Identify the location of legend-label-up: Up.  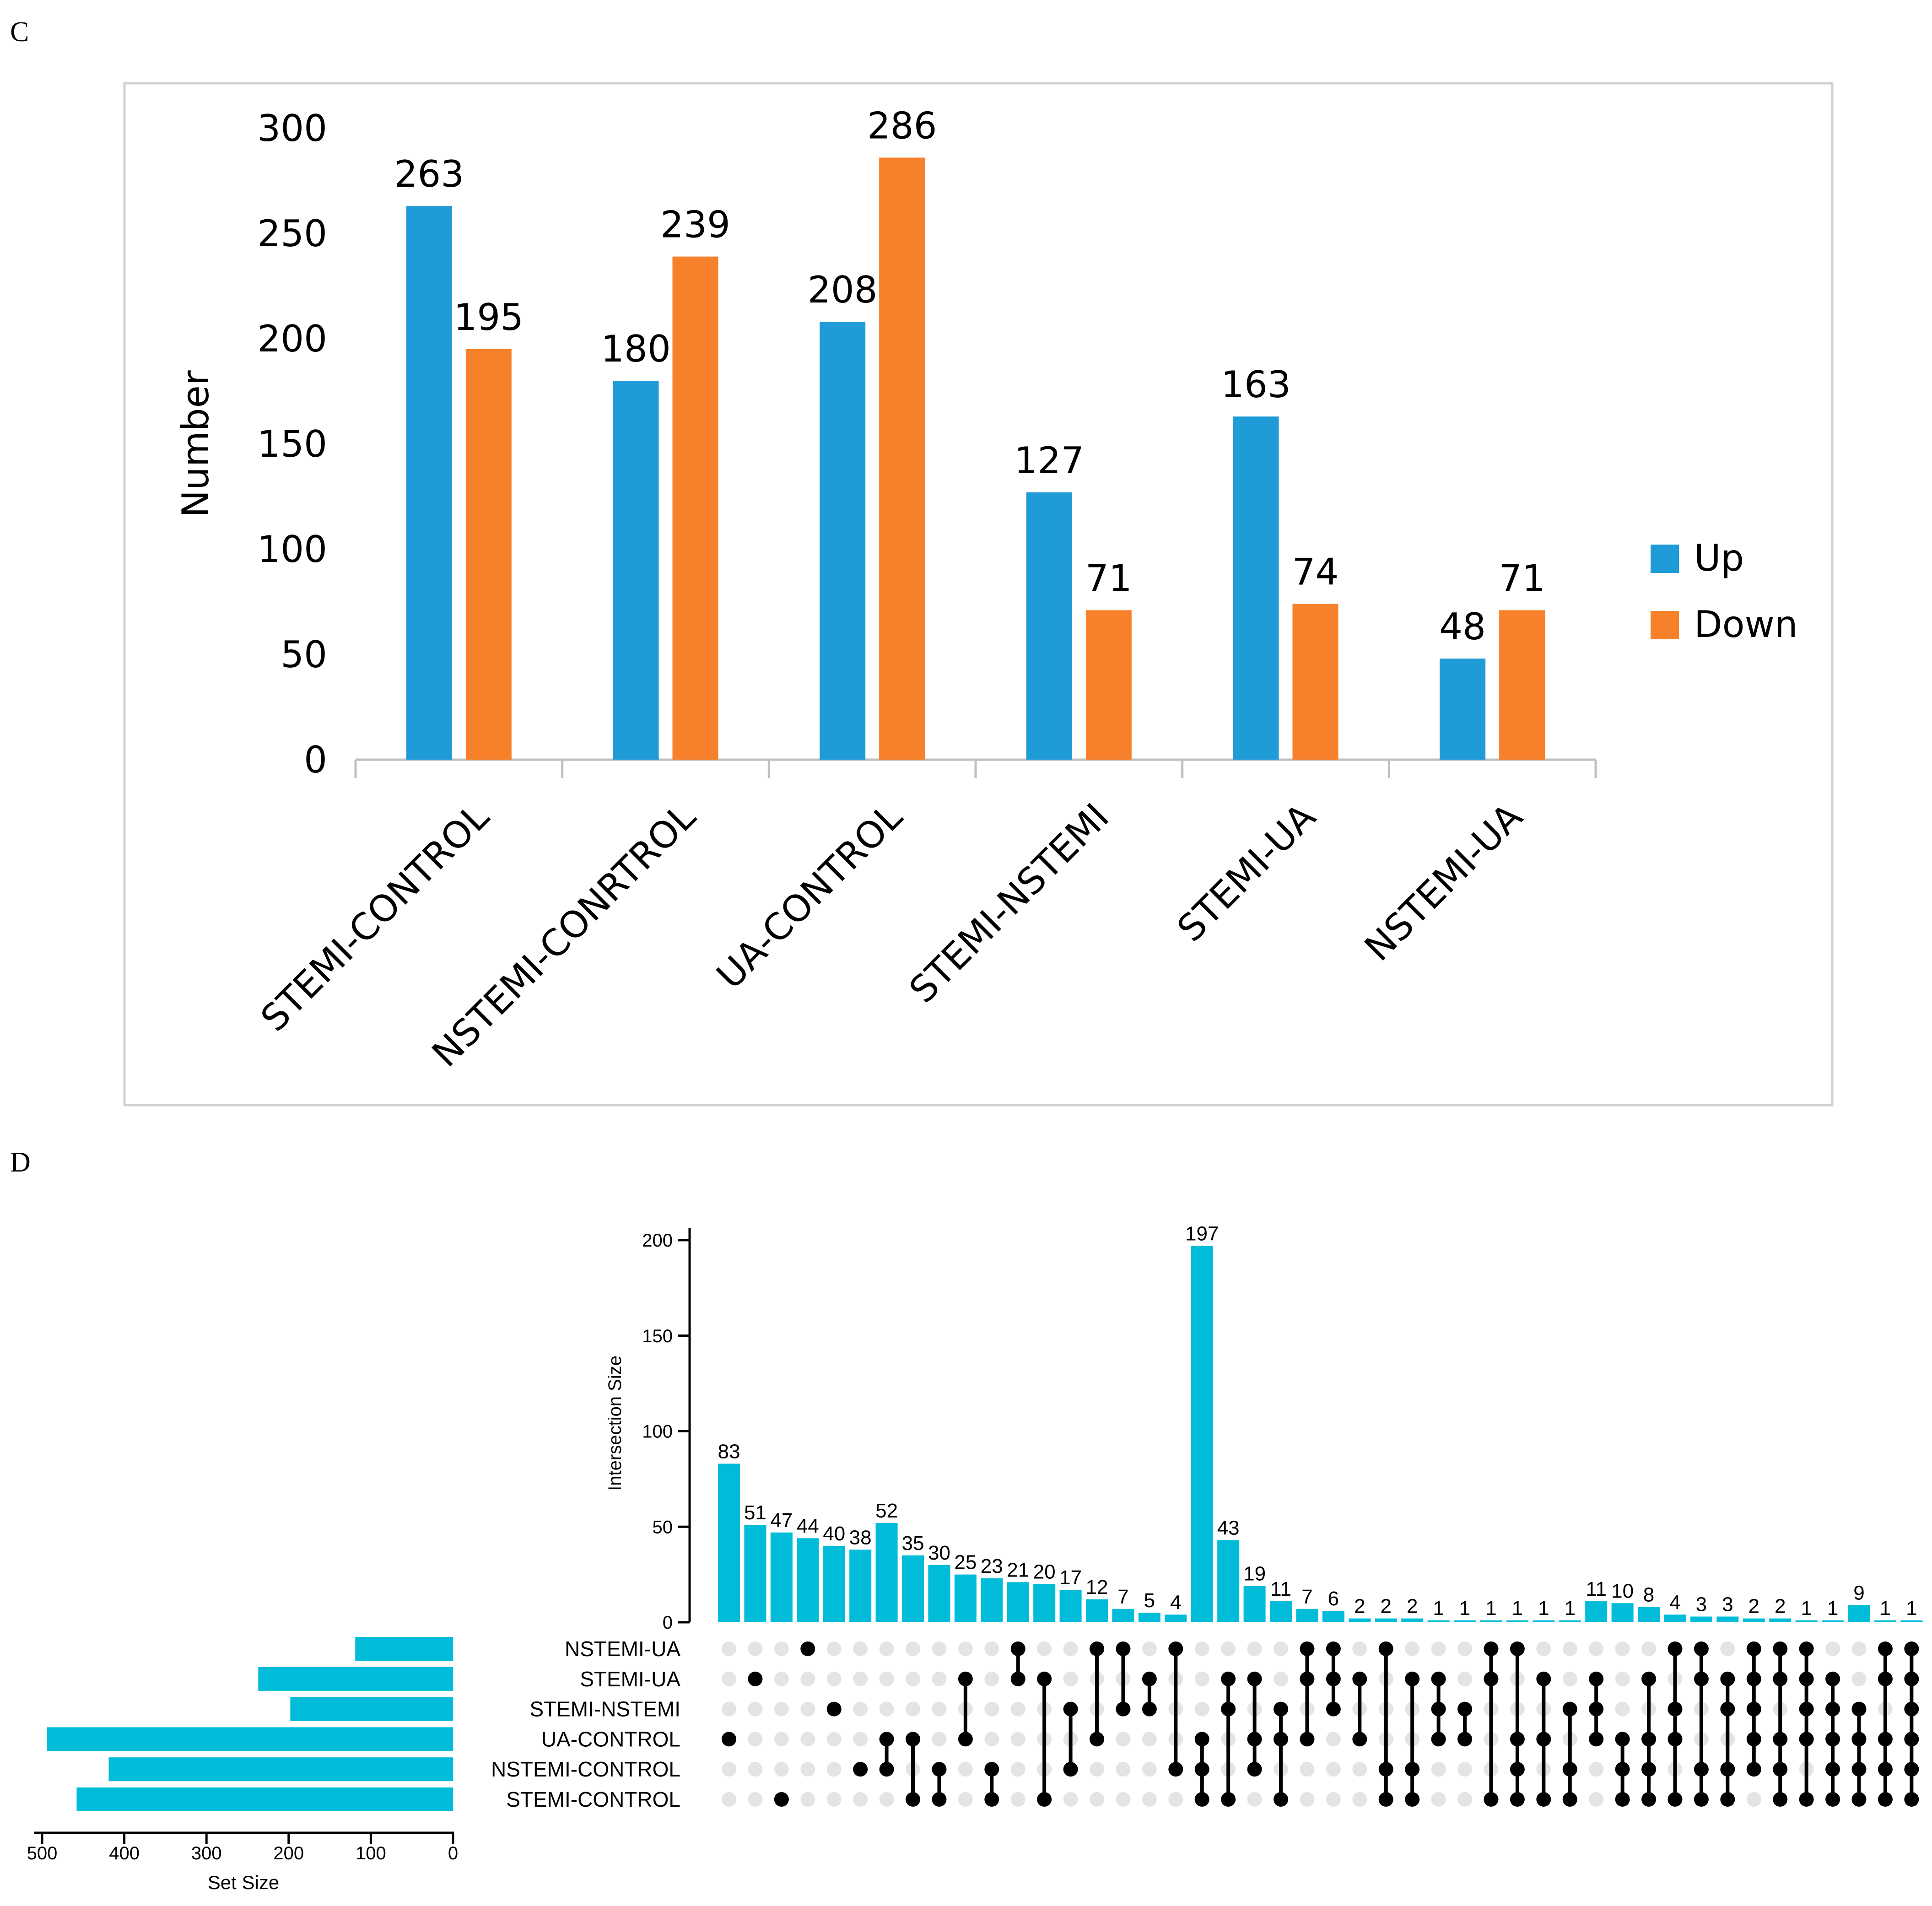
(1719, 558).